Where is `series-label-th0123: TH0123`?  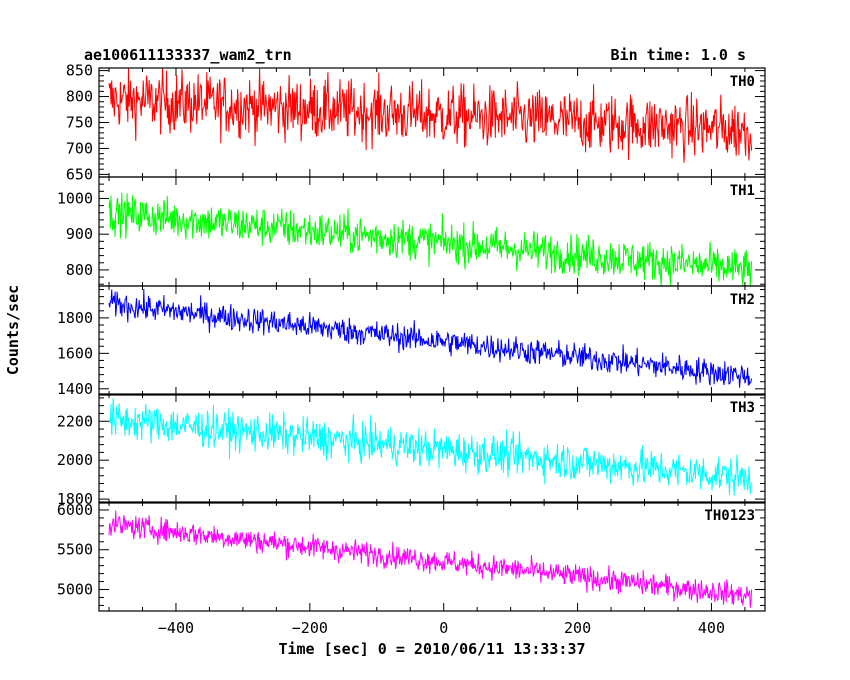 series-label-th0123: TH0123 is located at coordinates (729, 516).